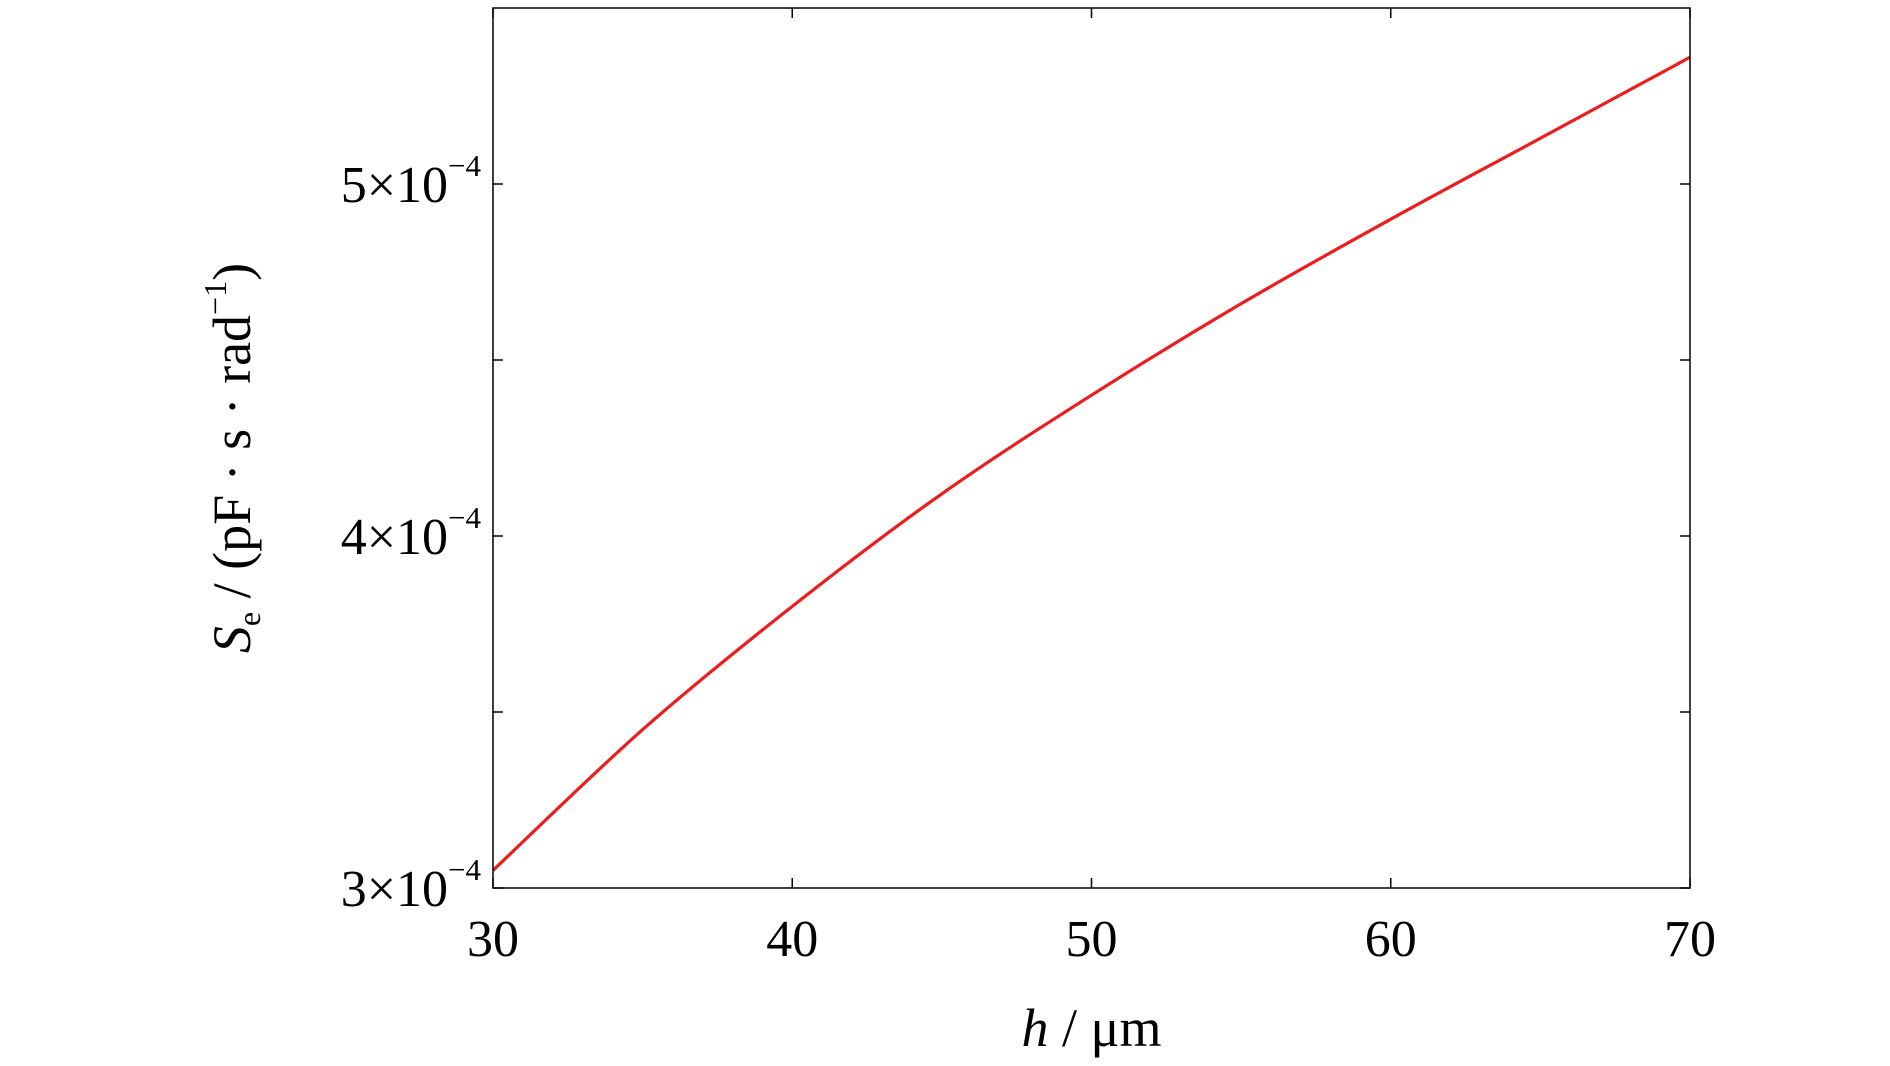 This screenshot has width=1890, height=1066. What do you see at coordinates (1105, 1028) in the screenshot?
I see `x-axis-unit: / μm` at bounding box center [1105, 1028].